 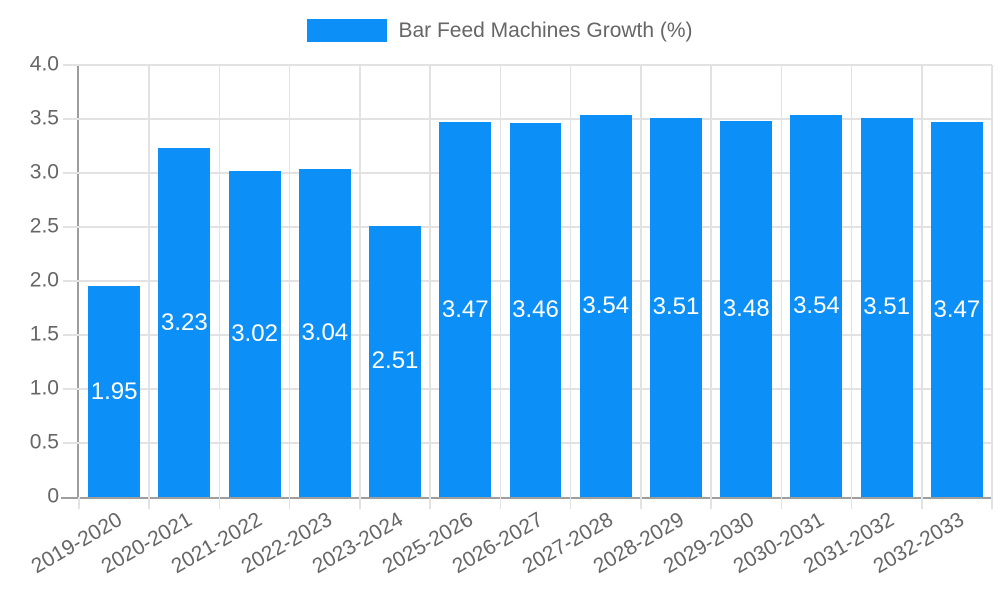 I want to click on bar-value-label: 1.95, so click(x=114, y=391).